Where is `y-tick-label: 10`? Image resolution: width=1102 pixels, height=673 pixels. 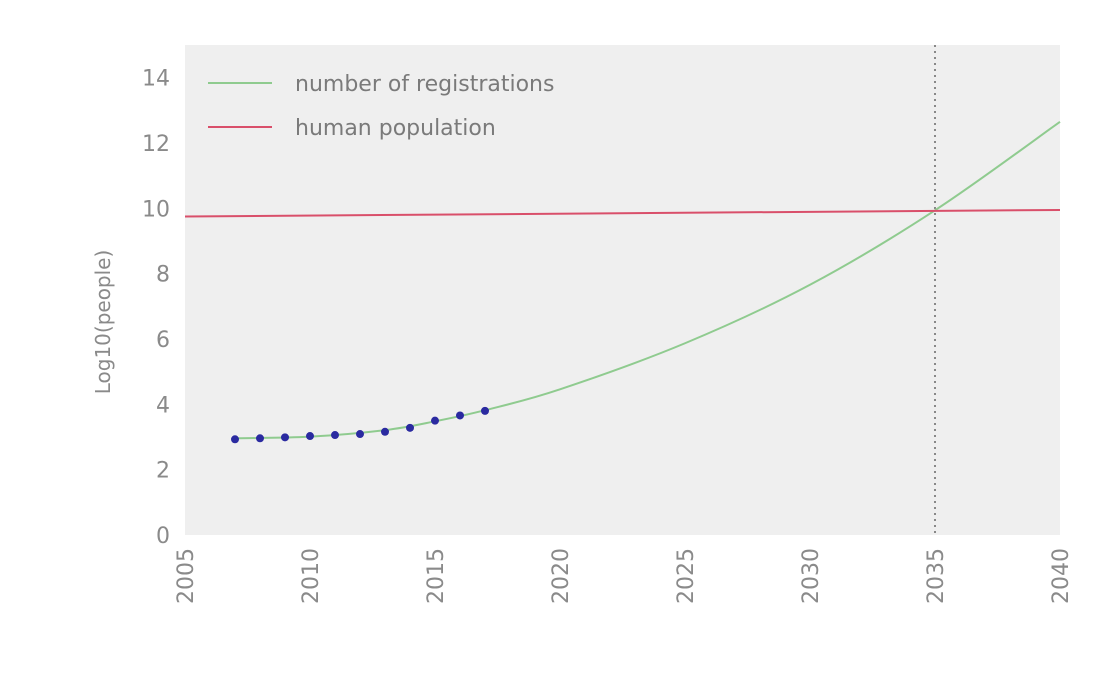
y-tick-label: 10 is located at coordinates (156, 209).